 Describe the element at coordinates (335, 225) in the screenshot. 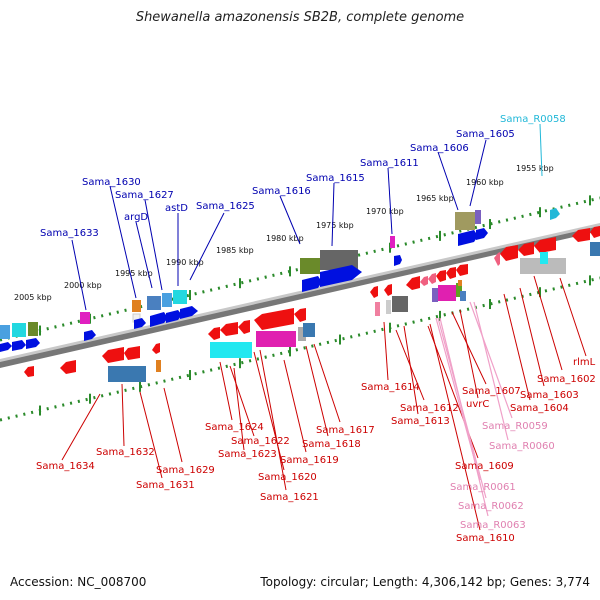

I see `tick-label-1975: 1975 kbp` at that location.